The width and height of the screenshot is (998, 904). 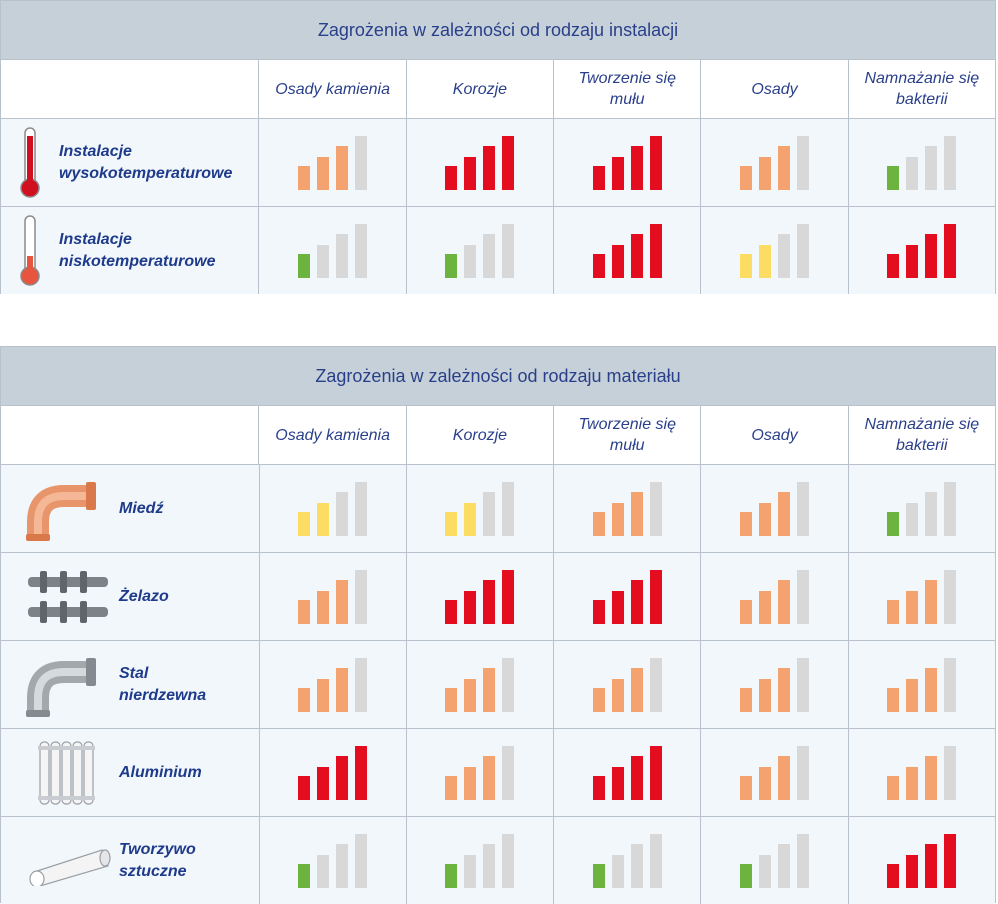 I want to click on row-label: Żelazo, so click(x=144, y=596).